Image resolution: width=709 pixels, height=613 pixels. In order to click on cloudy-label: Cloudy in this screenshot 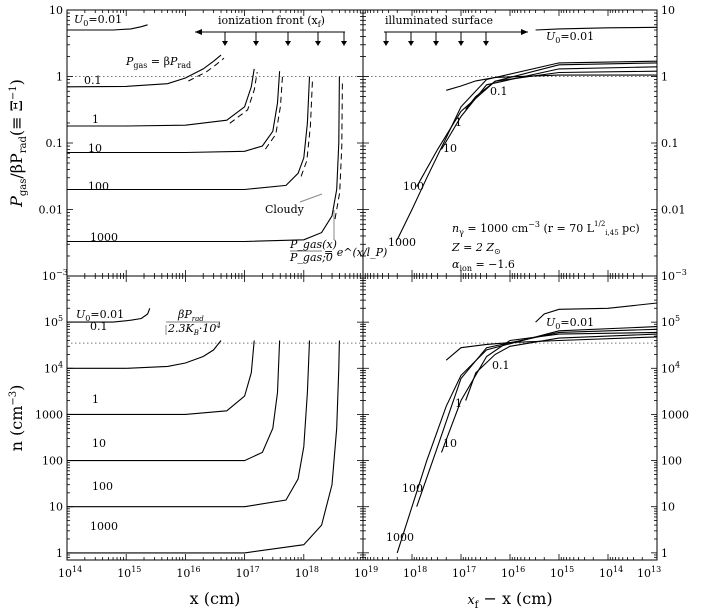, I will do `click(285, 209)`.